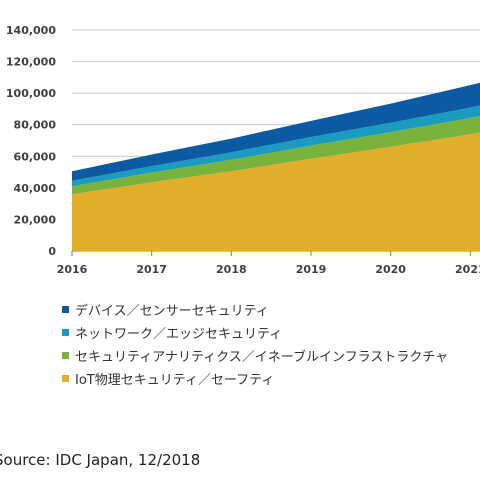  I want to click on legend-label: IoT物理セキュリティ／セーフティ, so click(175, 380).